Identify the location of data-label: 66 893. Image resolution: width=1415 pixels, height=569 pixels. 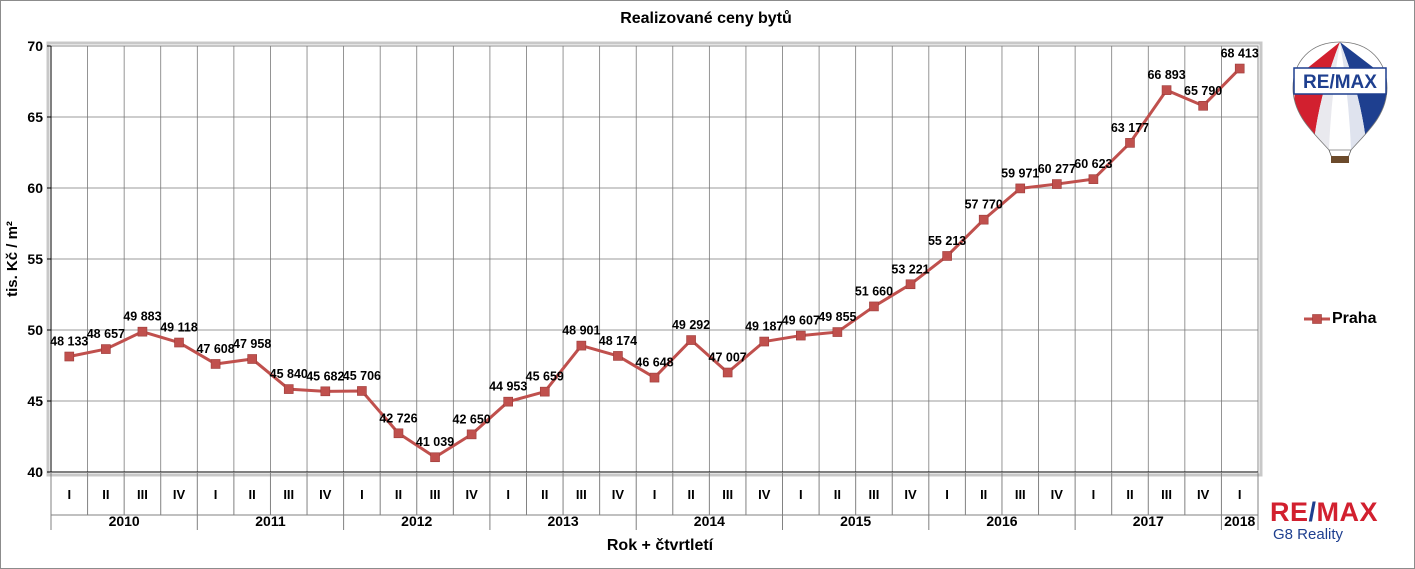
(1166, 75).